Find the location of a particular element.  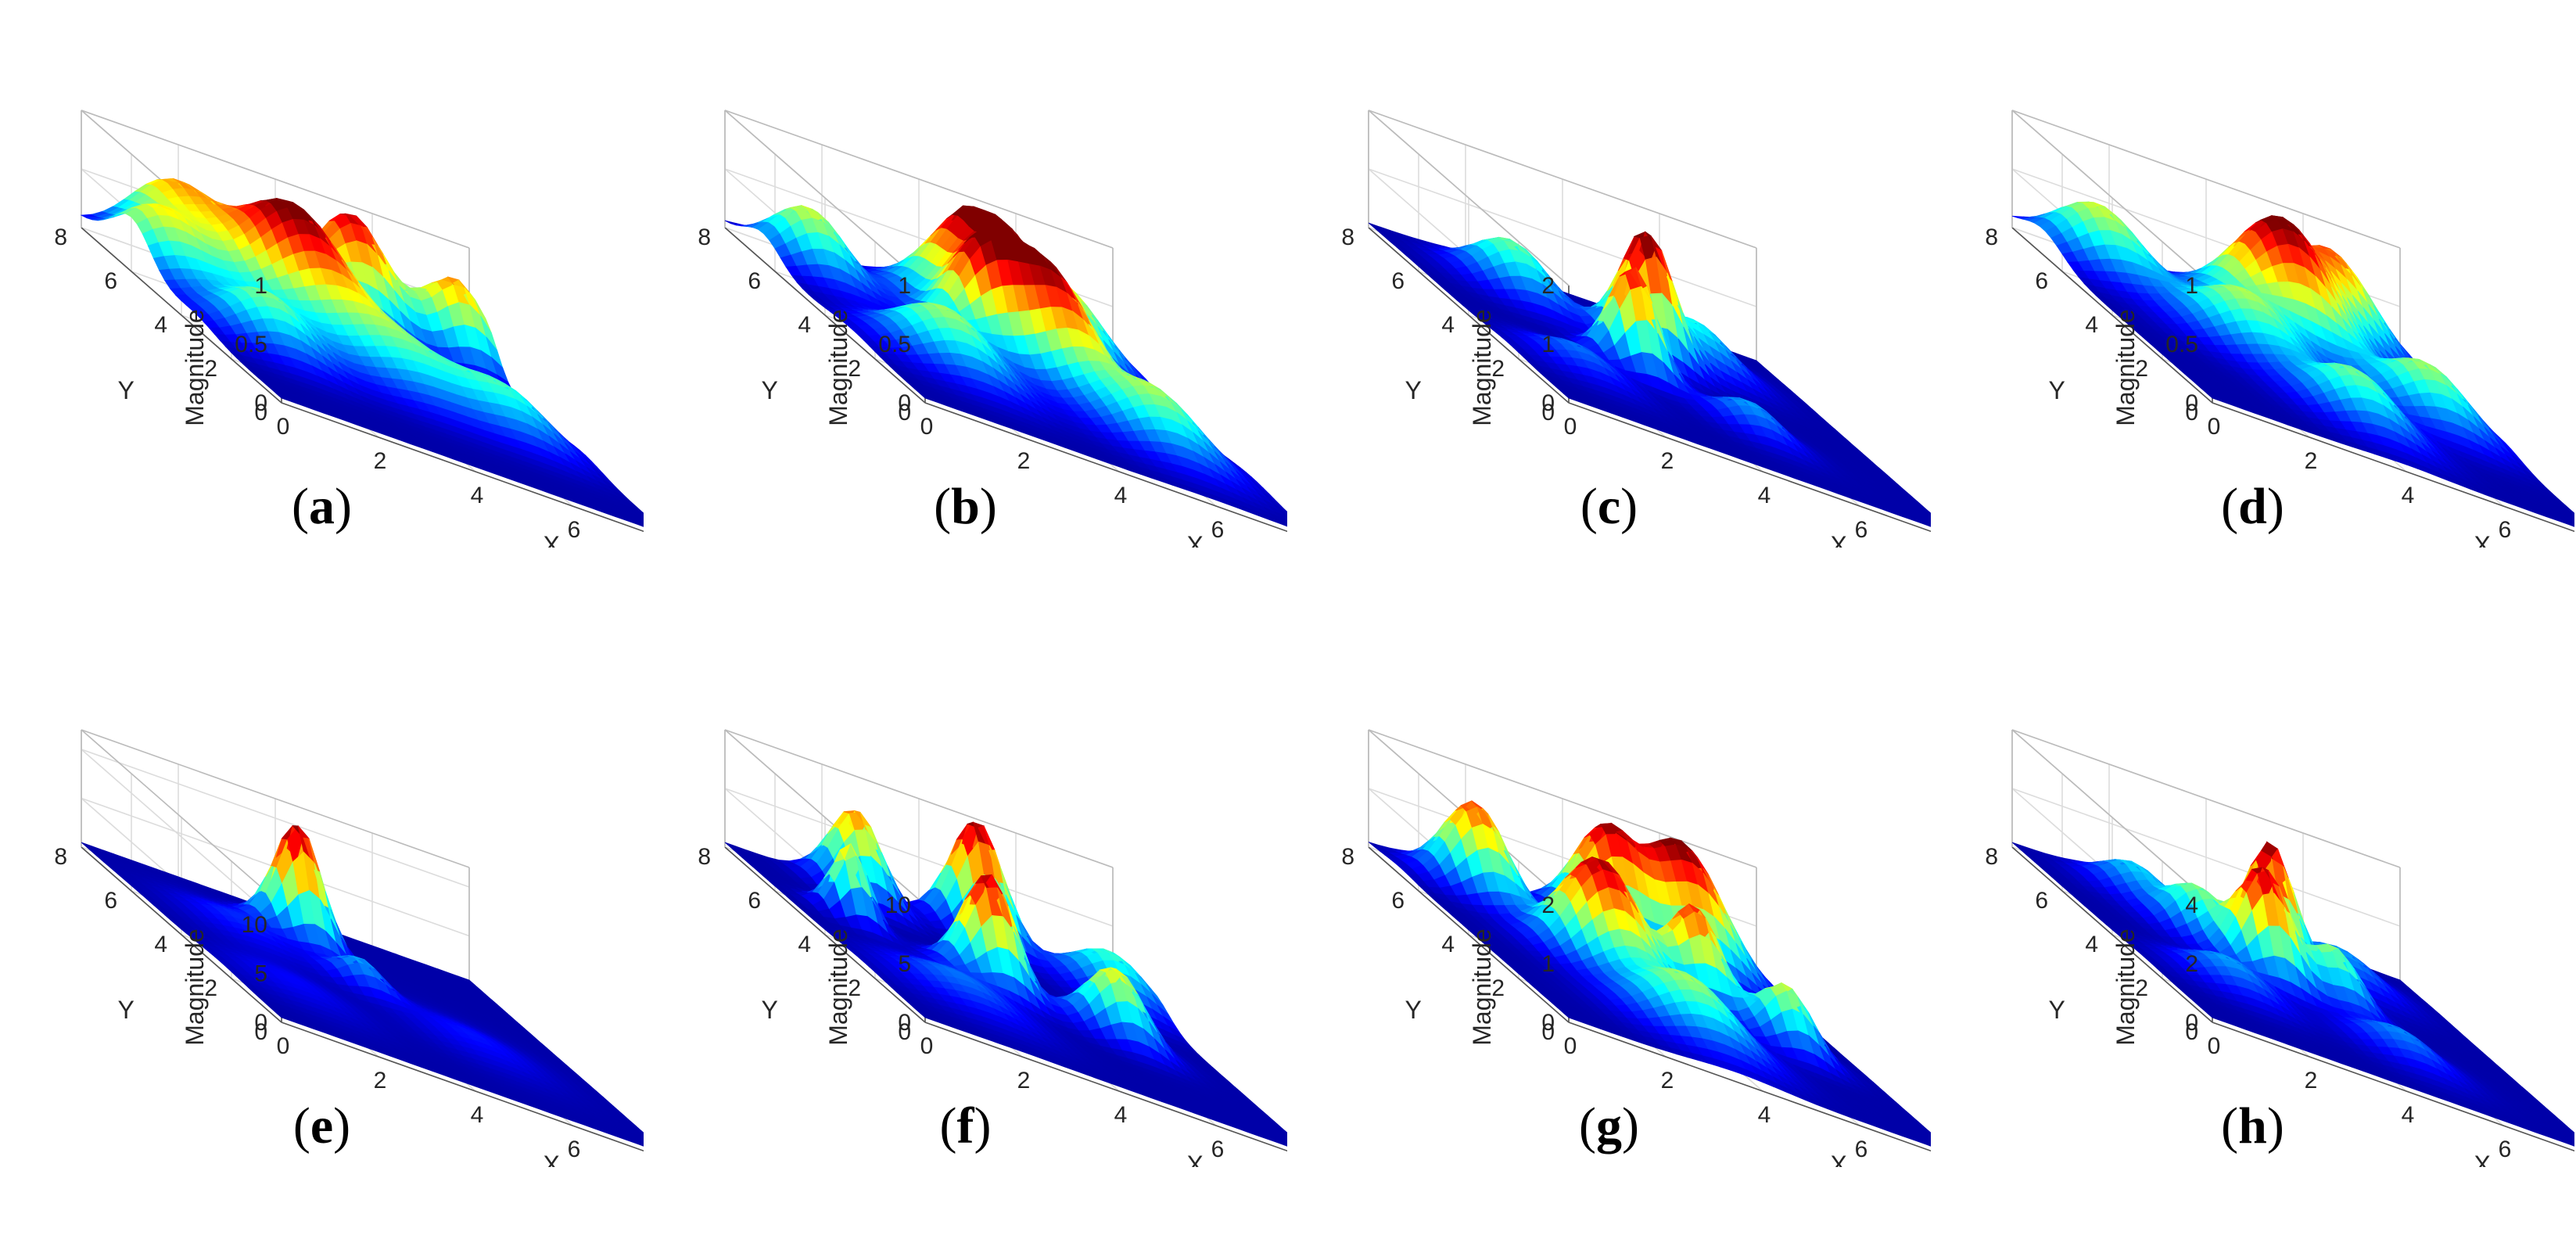

tick-labels: 02468024680510 is located at coordinates (317, 1003).